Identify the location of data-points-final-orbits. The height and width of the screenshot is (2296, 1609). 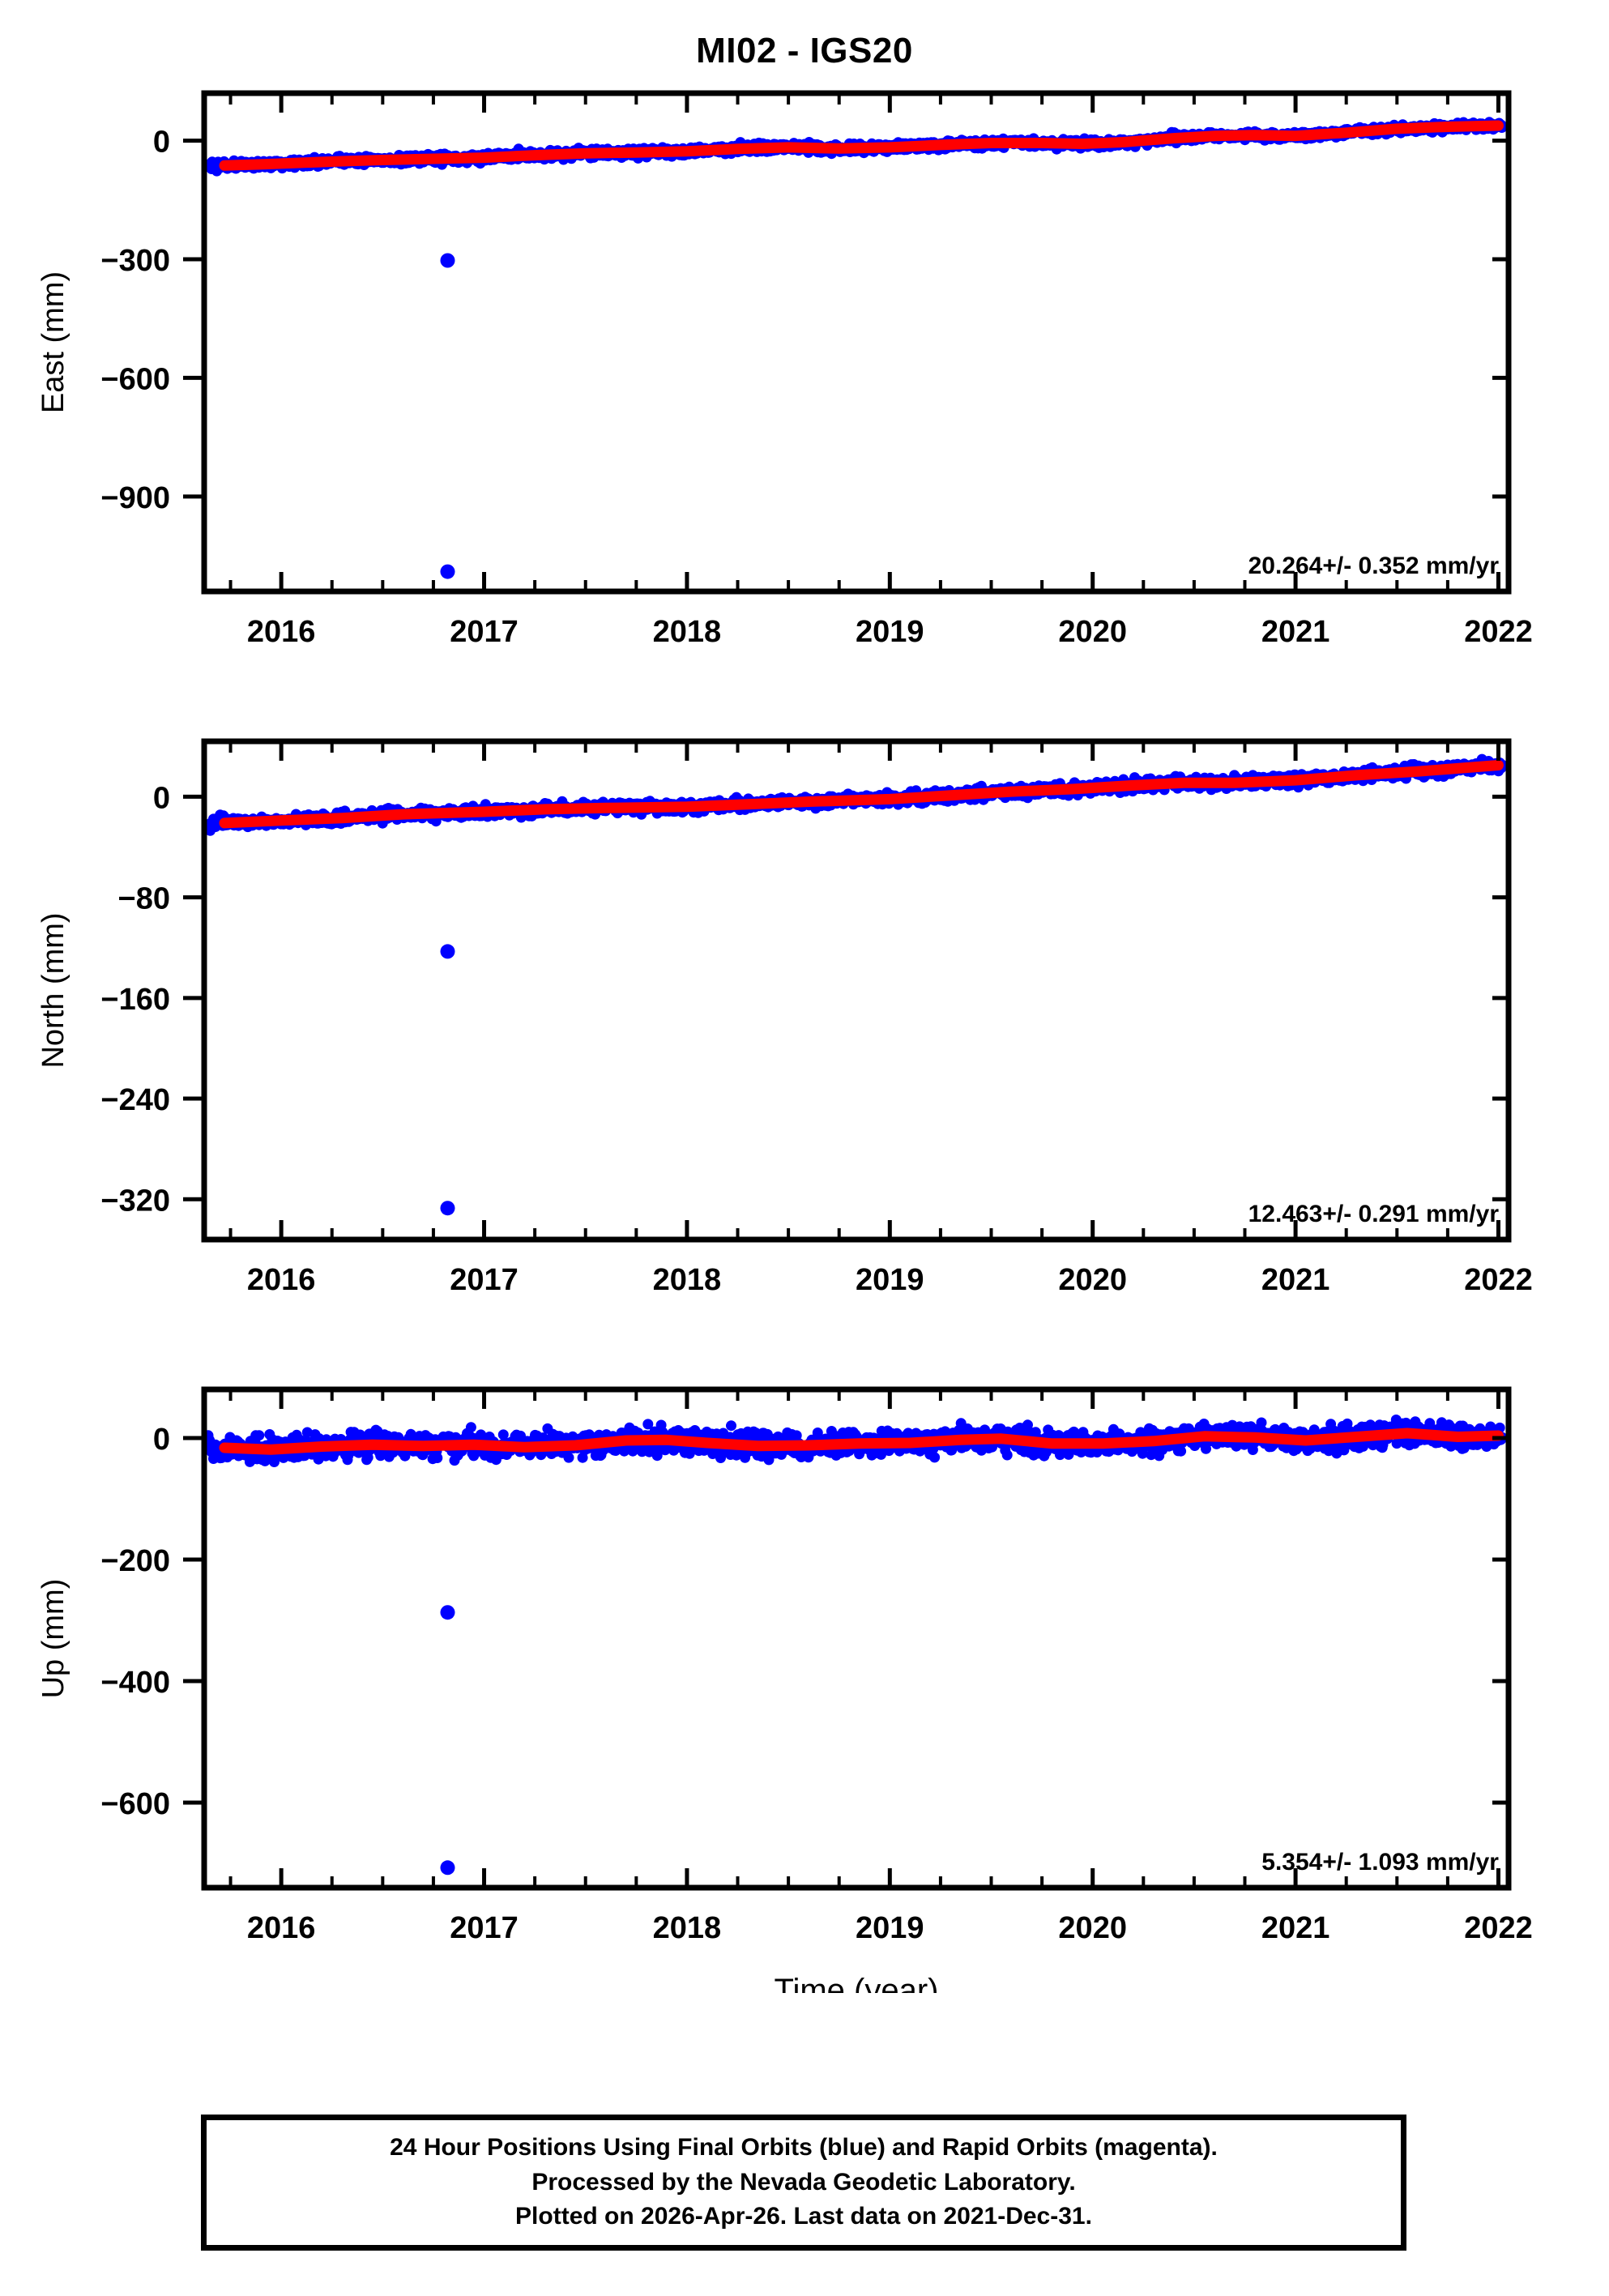
(856, 794).